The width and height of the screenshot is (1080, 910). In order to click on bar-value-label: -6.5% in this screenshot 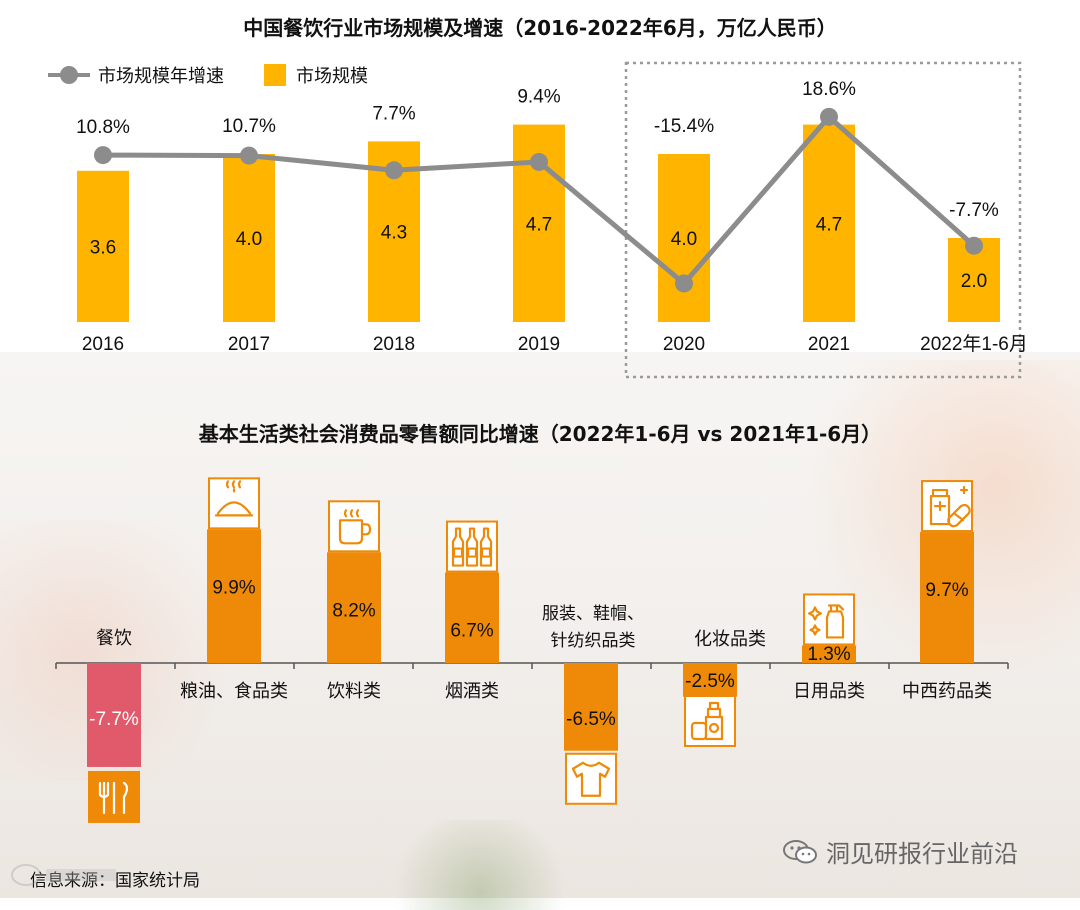, I will do `click(591, 719)`.